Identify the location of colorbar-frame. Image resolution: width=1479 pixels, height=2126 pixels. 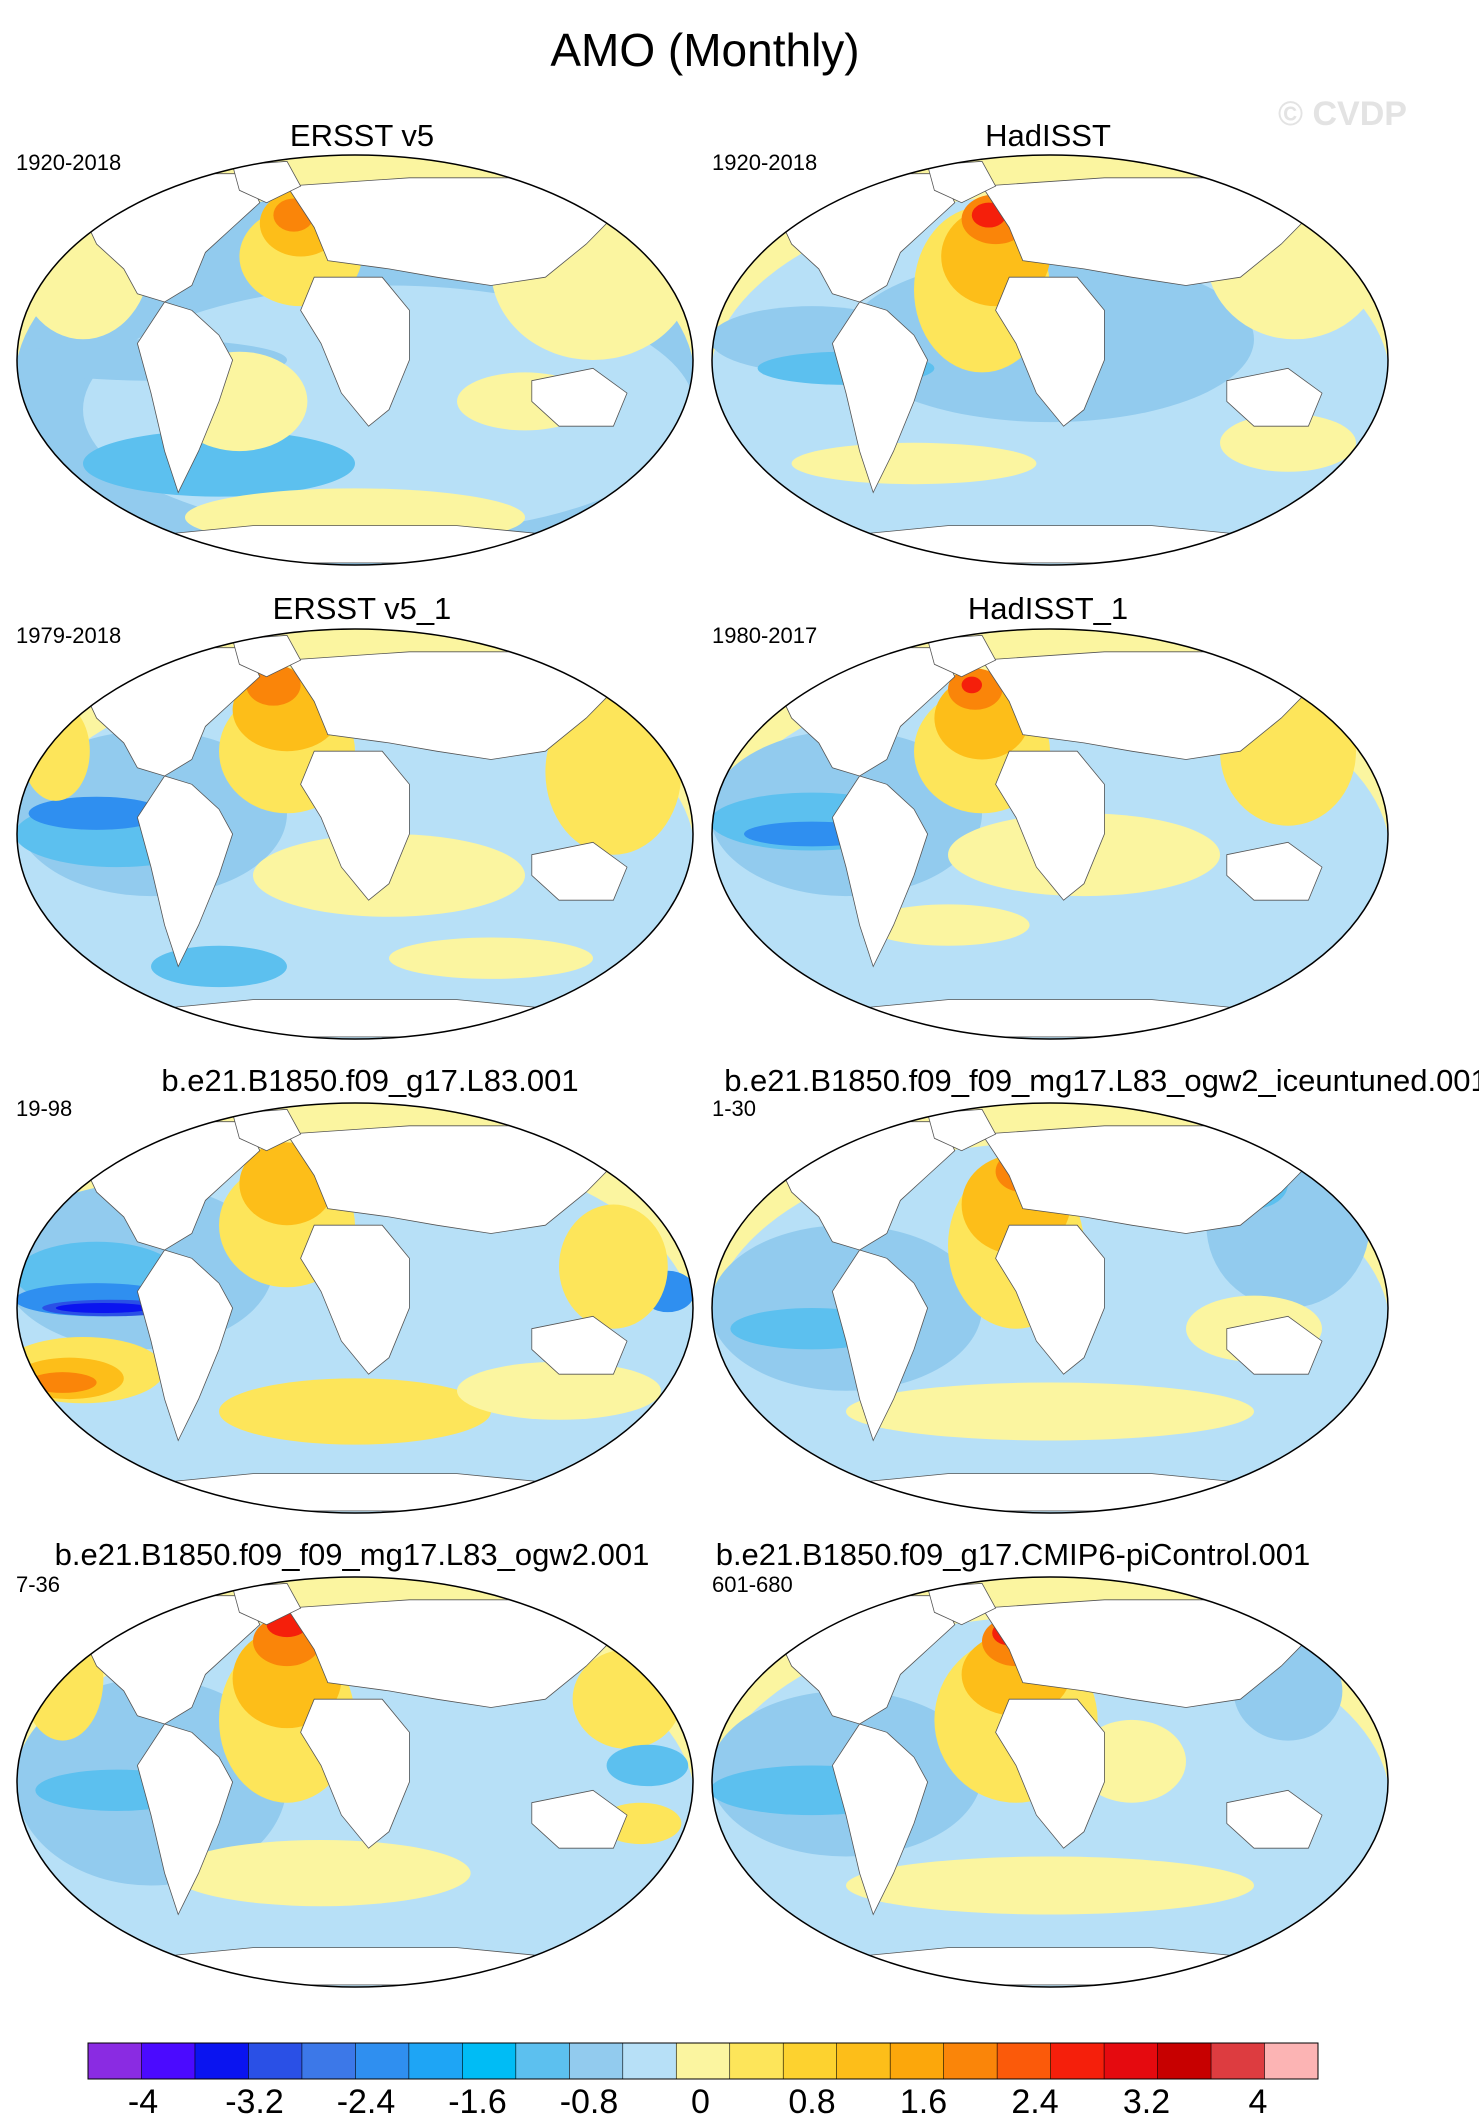
(703, 2061).